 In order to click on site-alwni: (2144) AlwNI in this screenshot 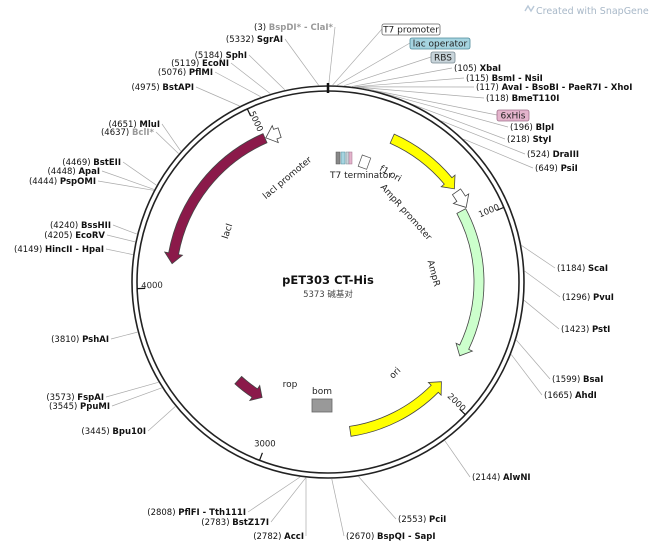, I will do `click(487, 461)`.